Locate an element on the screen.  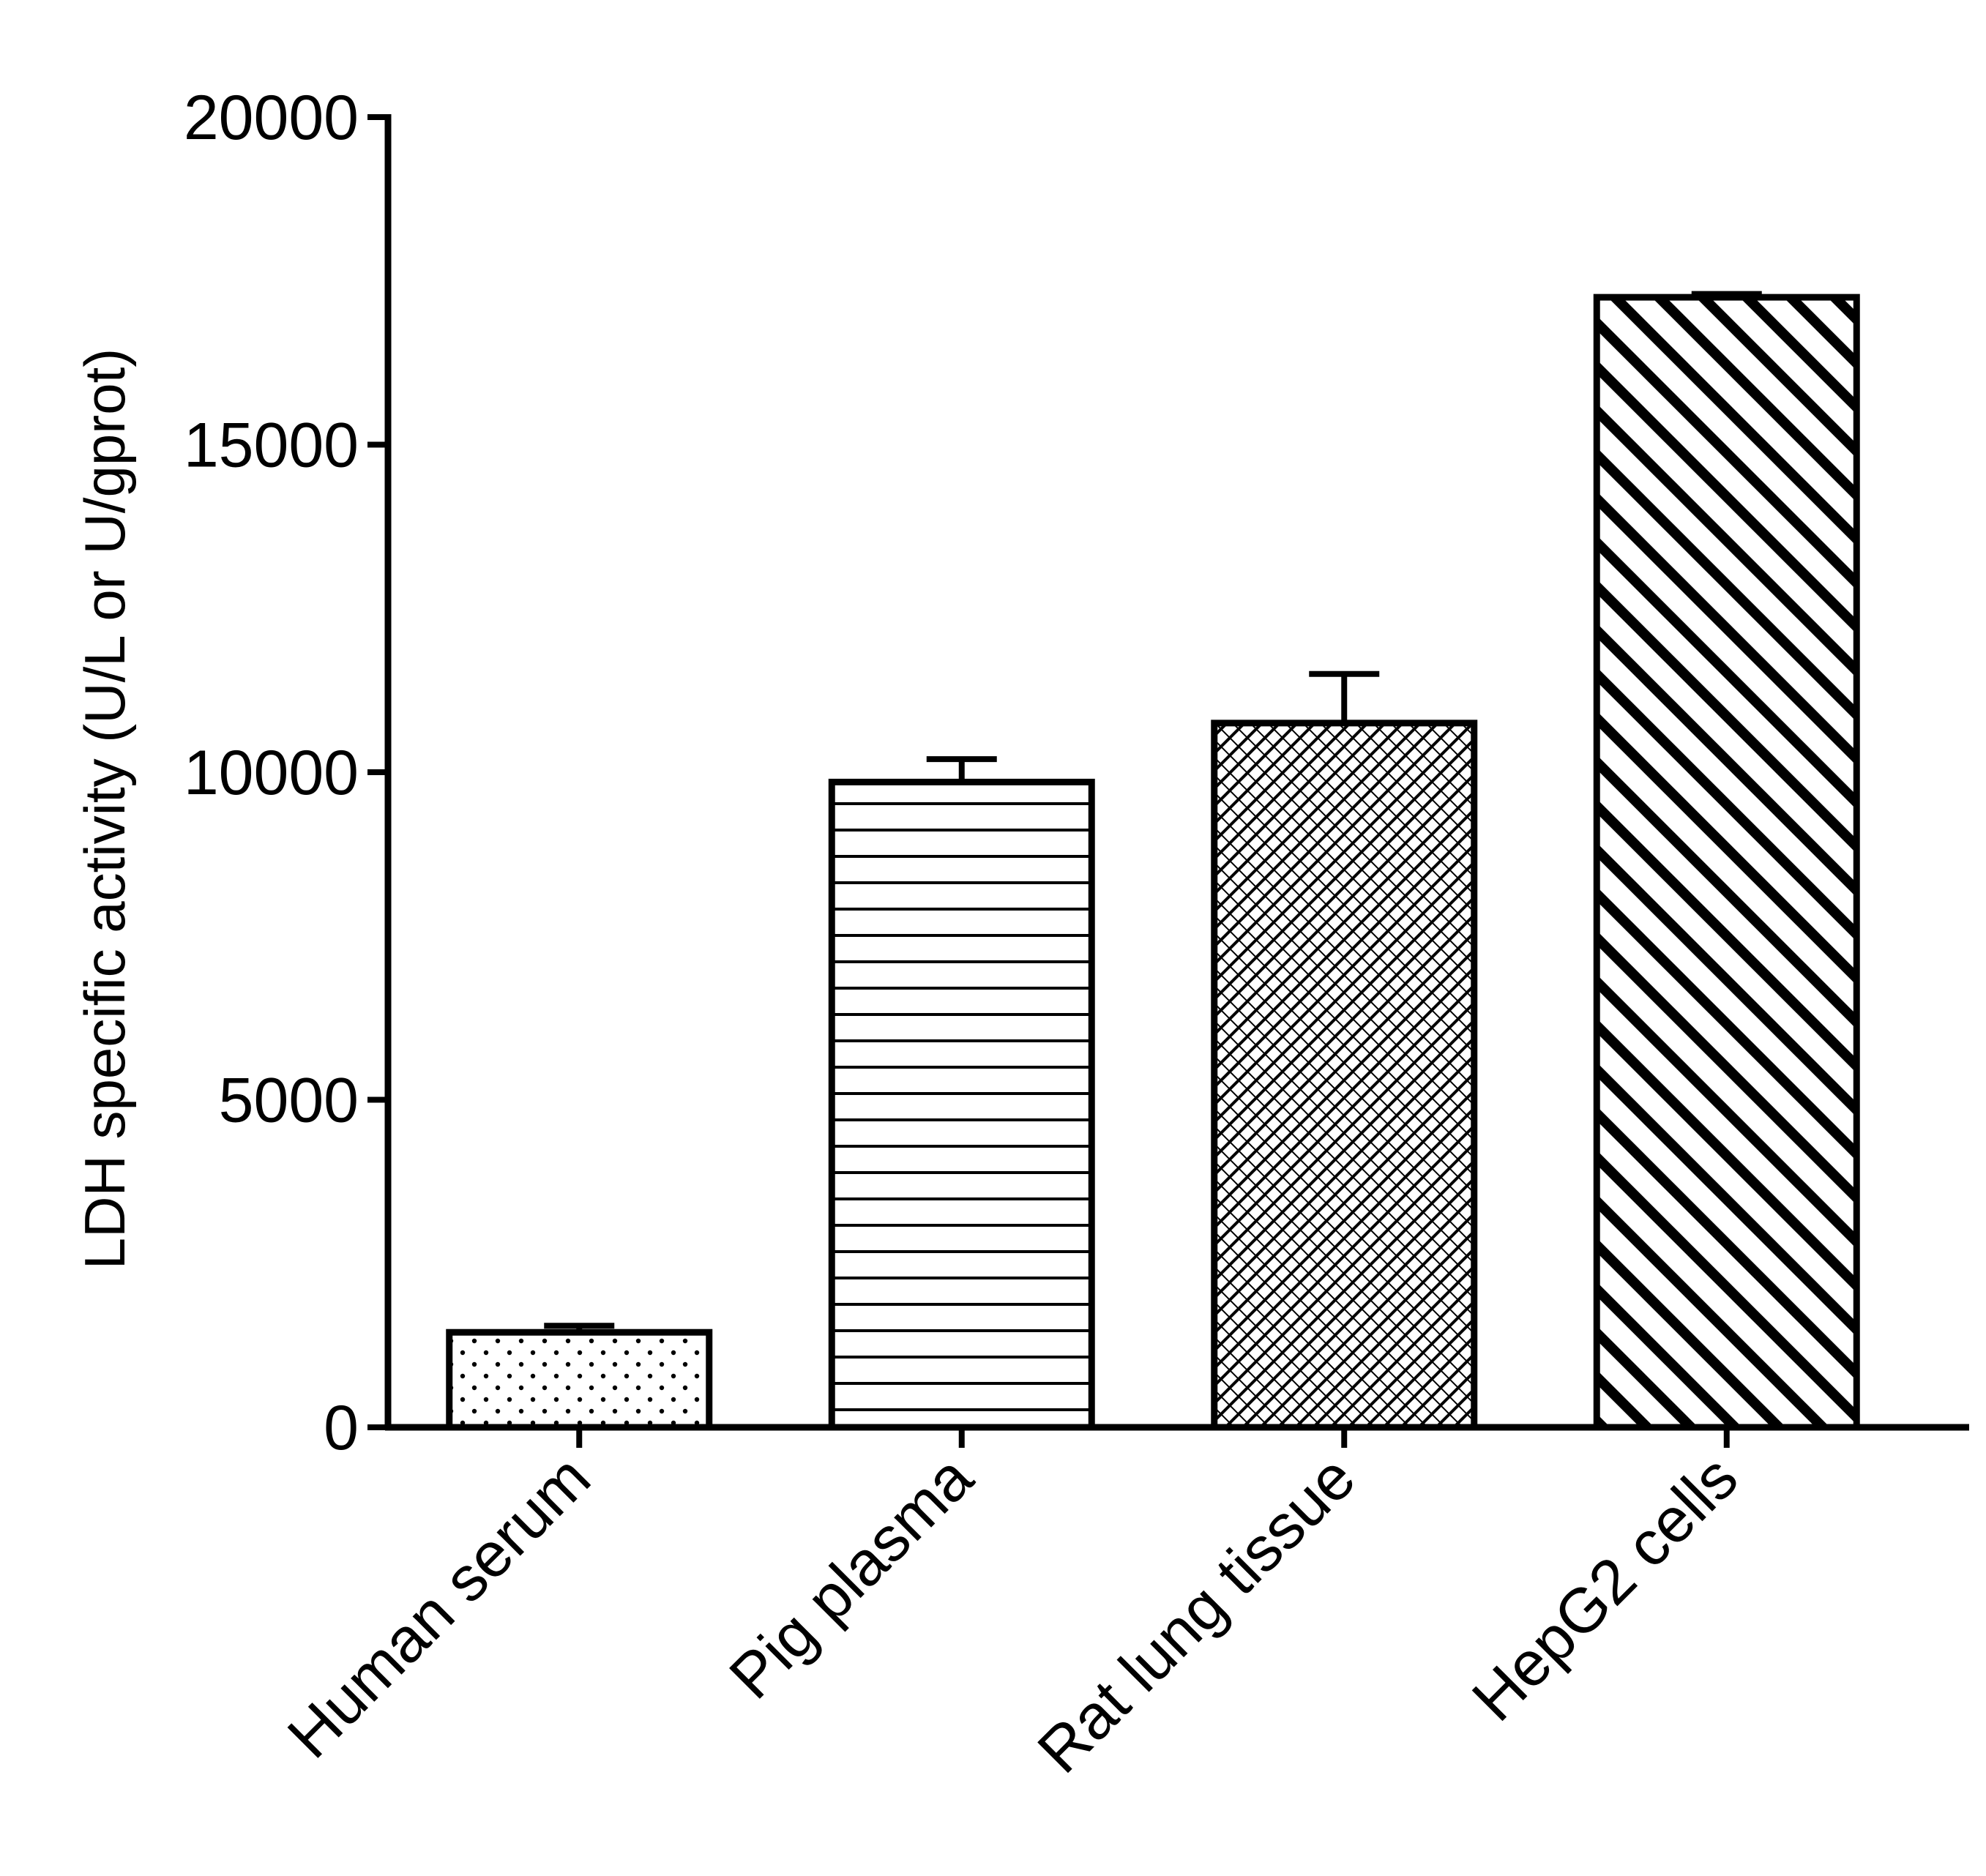
x-tick-label: Pig plasma is located at coordinates (851, 1577).